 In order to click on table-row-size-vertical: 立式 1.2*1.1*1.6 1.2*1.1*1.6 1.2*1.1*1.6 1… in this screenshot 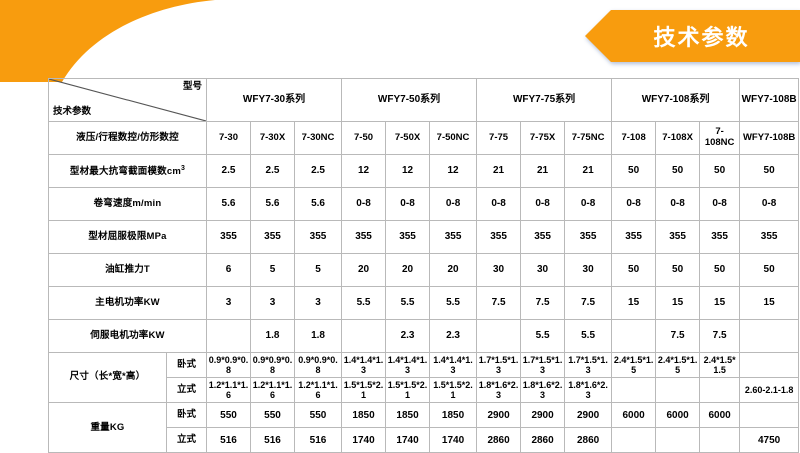, I will do `click(424, 390)`.